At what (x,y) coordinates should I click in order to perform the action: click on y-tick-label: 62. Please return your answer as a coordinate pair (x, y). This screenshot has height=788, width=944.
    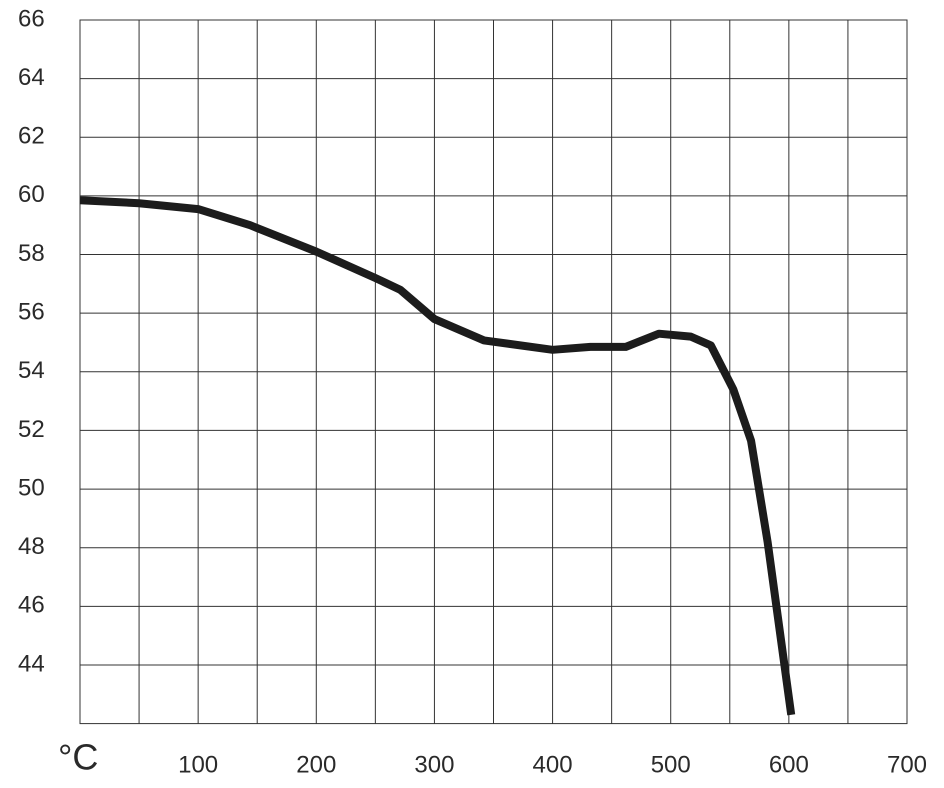
    Looking at the image, I should click on (31, 136).